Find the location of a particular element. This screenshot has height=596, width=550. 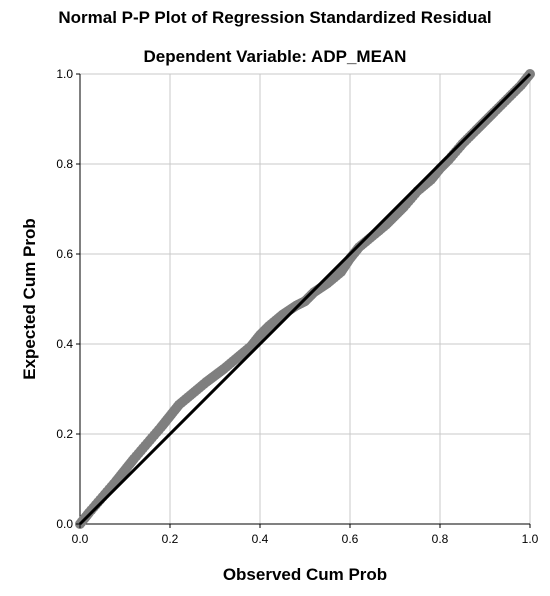

x-tick-label: 0.4 is located at coordinates (260, 539).